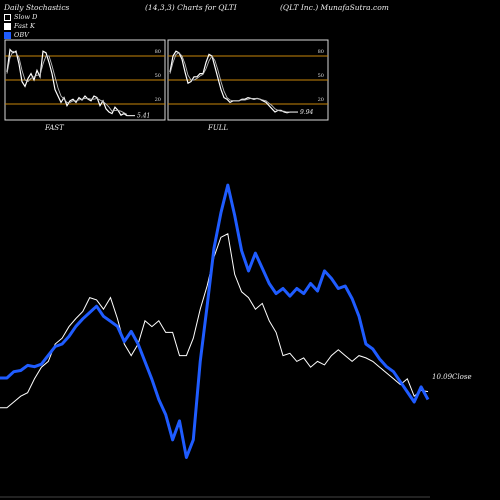  I want to click on full-ytick-50: 50, so click(321, 76).